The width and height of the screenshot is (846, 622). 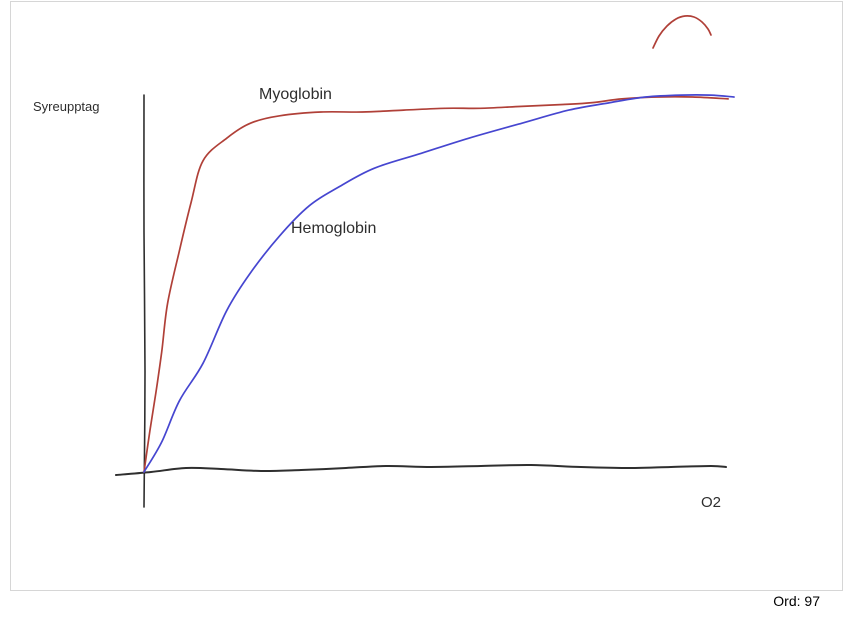 I want to click on freehand-doodle-stroke, so click(x=682, y=32).